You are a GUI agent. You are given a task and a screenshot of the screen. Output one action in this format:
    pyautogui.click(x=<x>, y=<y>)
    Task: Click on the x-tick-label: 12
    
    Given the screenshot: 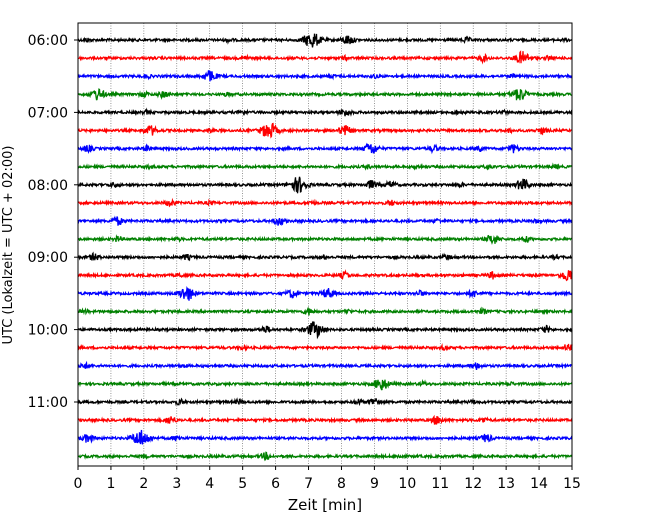 What is the action you would take?
    pyautogui.click(x=473, y=484)
    